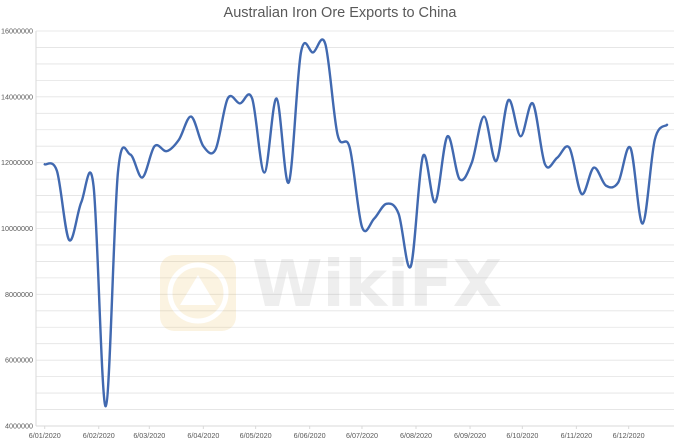 The width and height of the screenshot is (680, 443). I want to click on x-tick-label: 6/03/2020, so click(149, 435).